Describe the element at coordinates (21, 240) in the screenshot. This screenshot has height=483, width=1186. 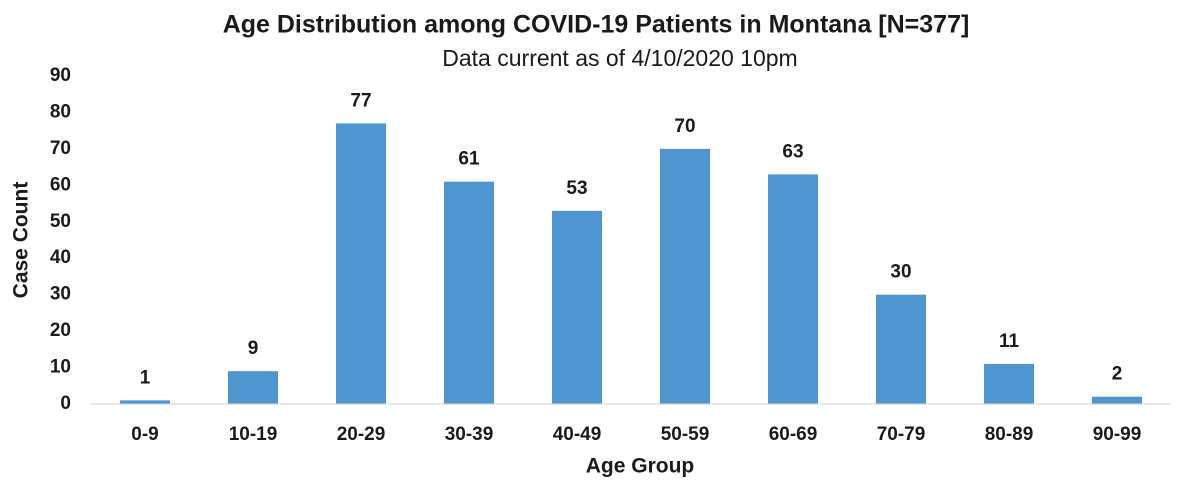
I see `y-axis-label: Case Count` at that location.